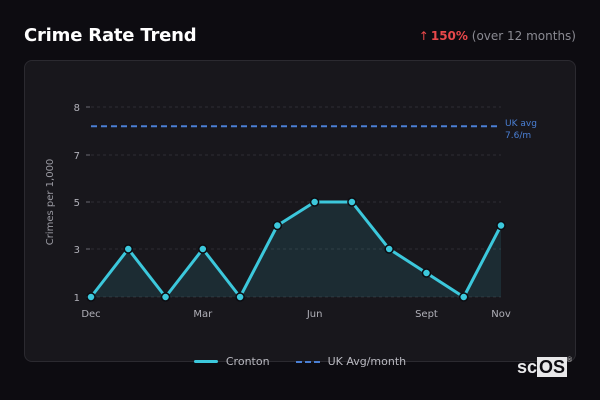 This screenshot has height=400, width=600. Describe the element at coordinates (50, 202) in the screenshot. I see `y-axis-label: Crimes per 1,000` at that location.